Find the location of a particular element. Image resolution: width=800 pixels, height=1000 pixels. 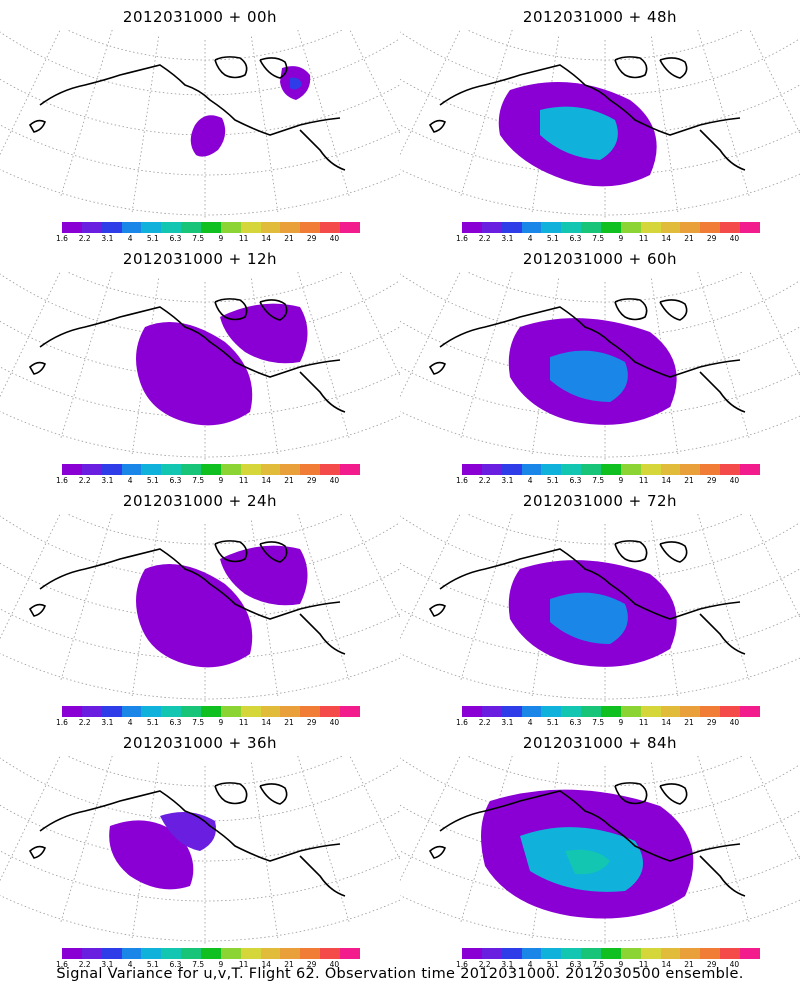

panel-title: 2012031000 + 72h is located at coordinates (600, 501).